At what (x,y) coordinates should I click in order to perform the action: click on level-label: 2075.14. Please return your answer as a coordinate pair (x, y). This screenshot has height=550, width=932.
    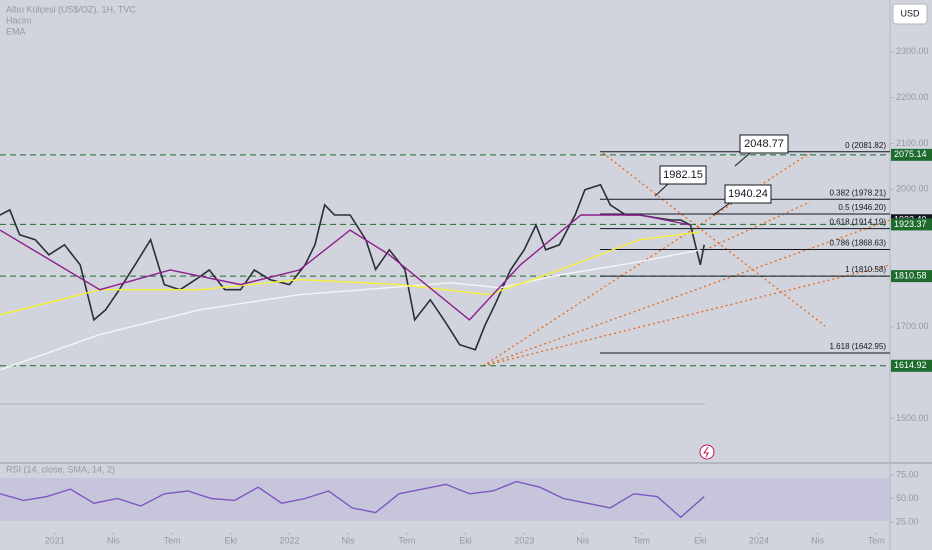
    Looking at the image, I should click on (910, 154).